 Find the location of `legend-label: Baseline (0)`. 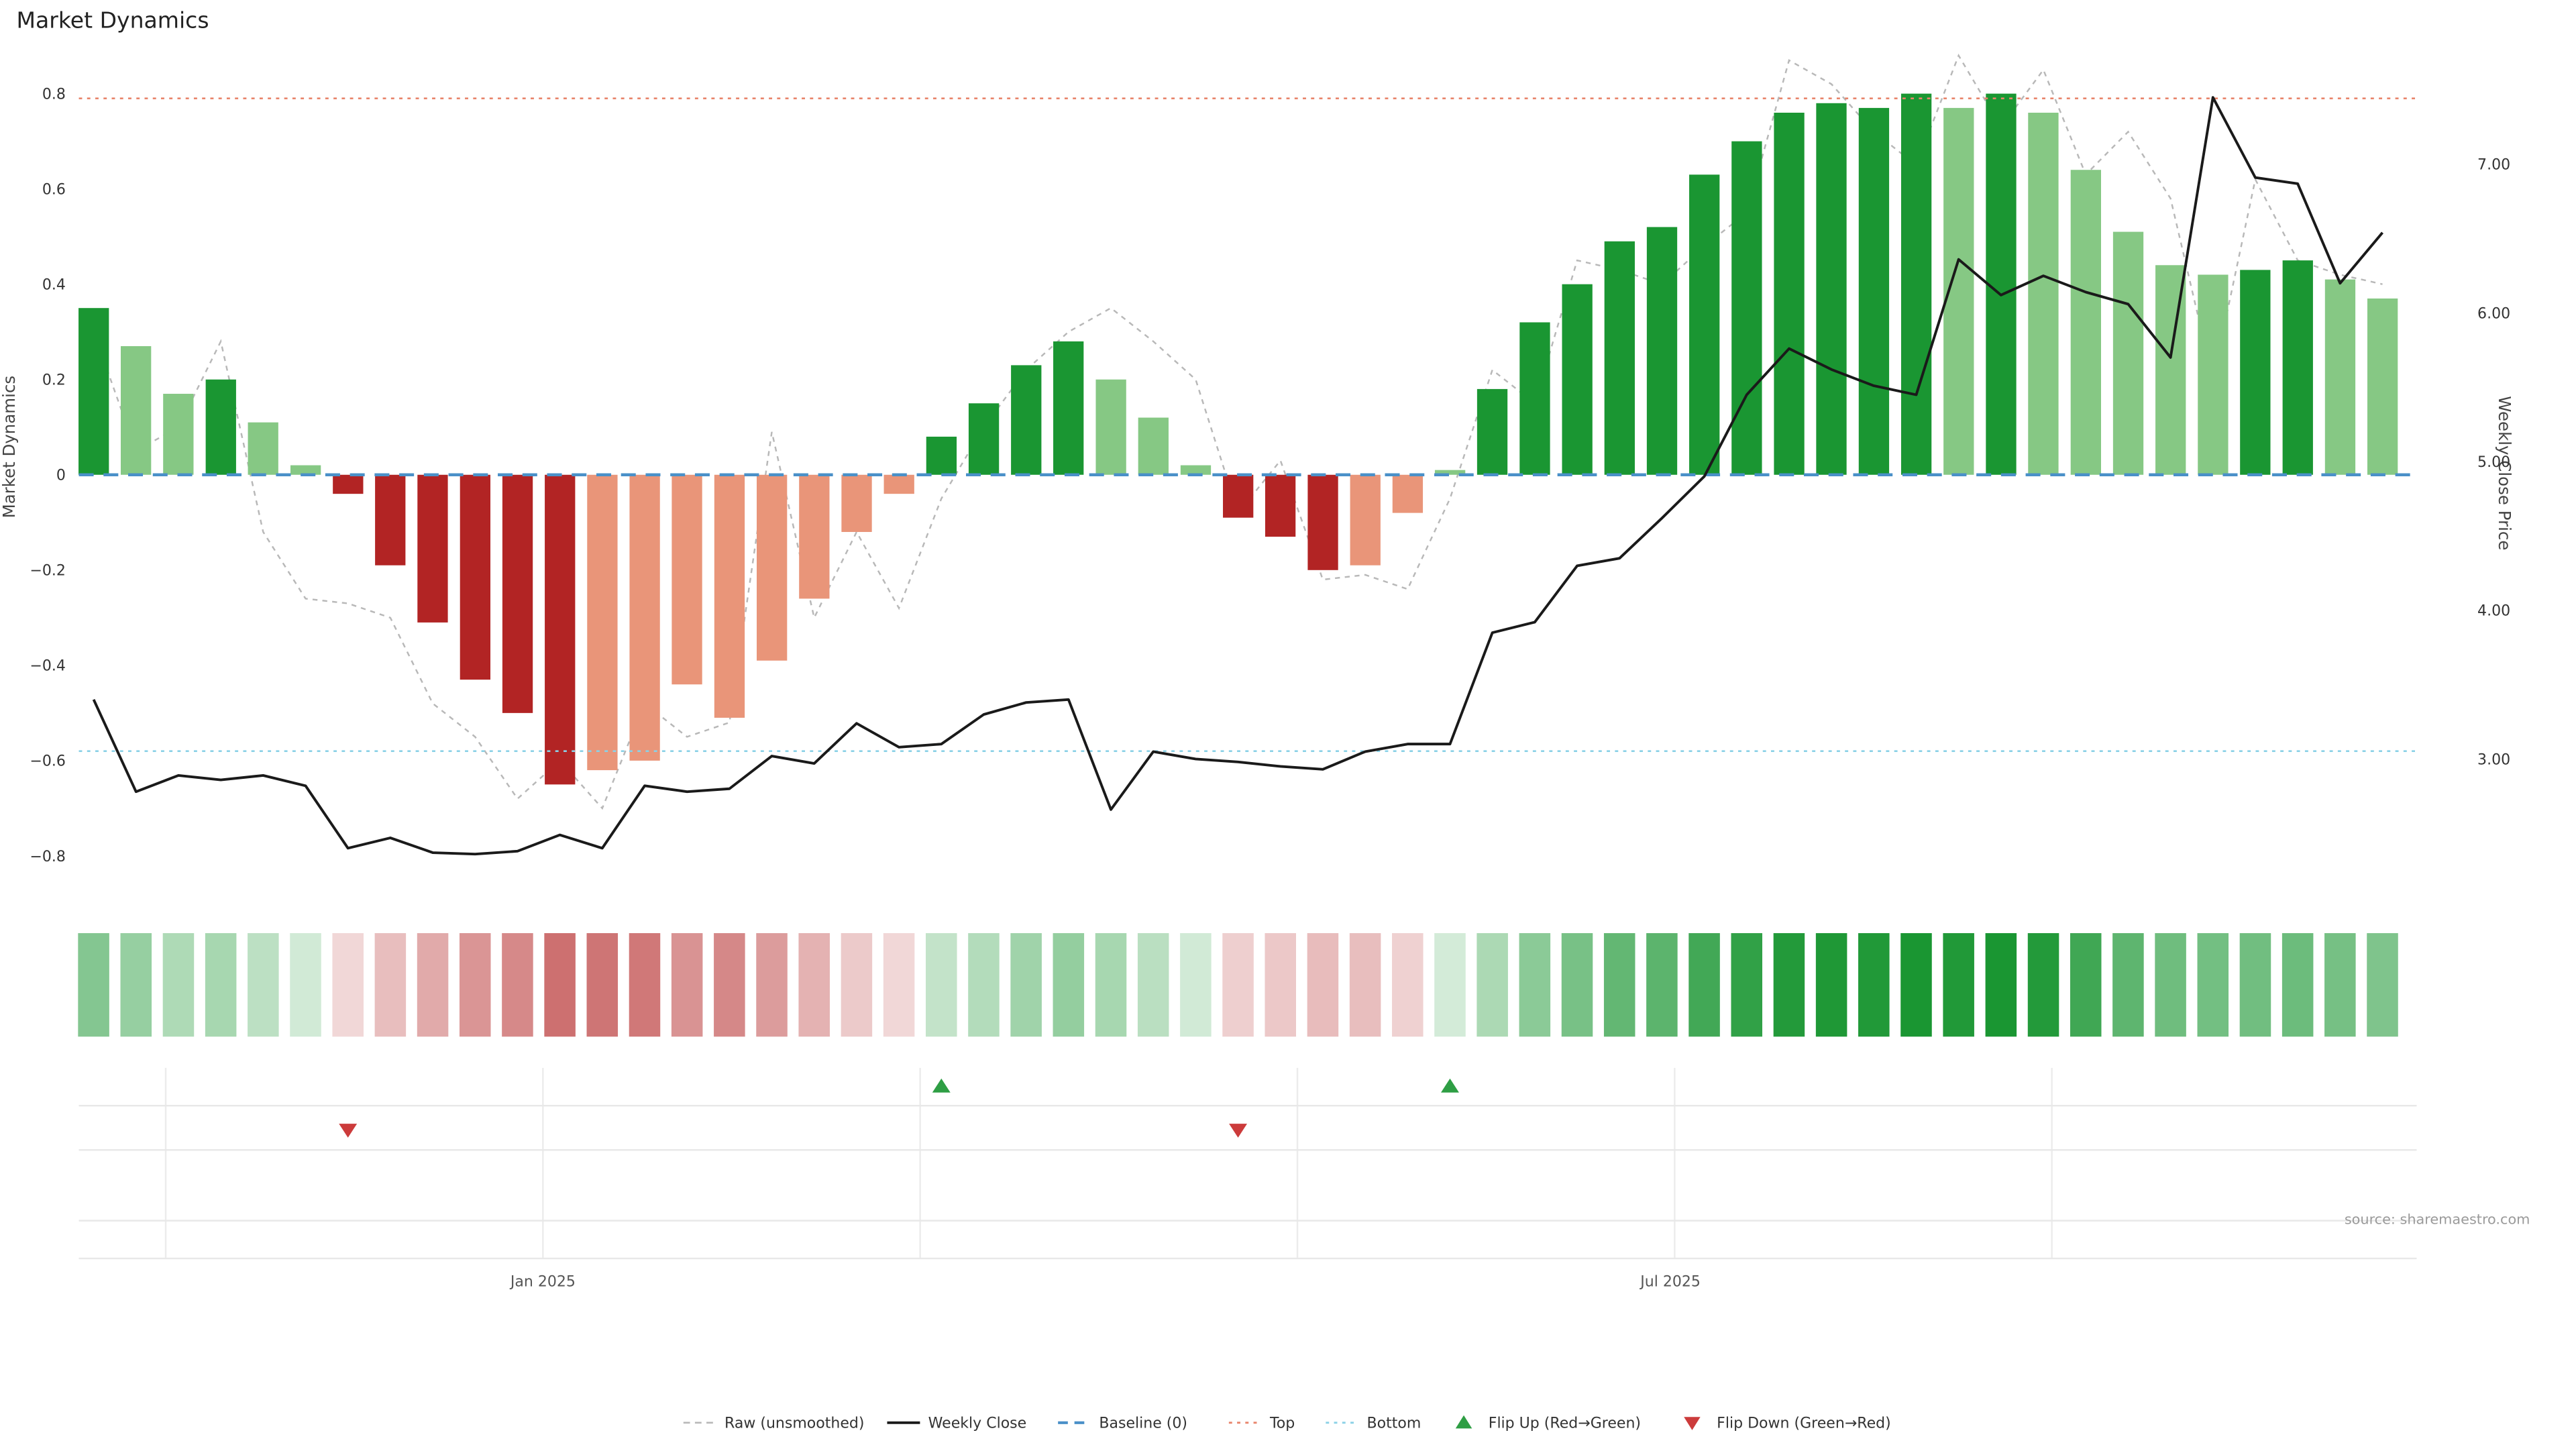

legend-label: Baseline (0) is located at coordinates (1143, 1423).